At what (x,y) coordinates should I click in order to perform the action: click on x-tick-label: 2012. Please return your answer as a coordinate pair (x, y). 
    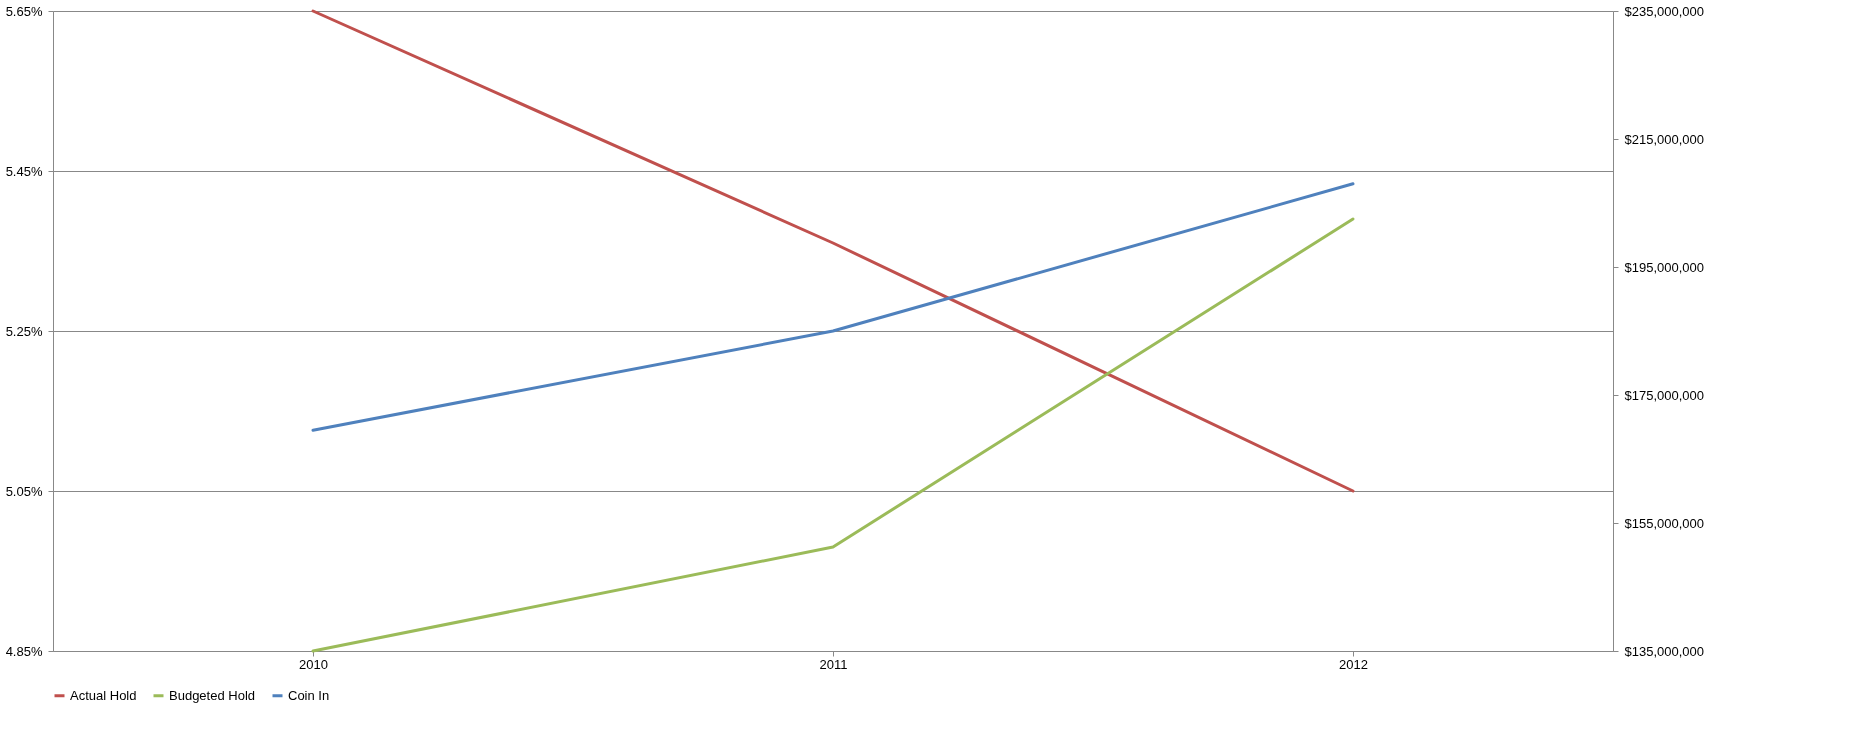
    Looking at the image, I should click on (1353, 664).